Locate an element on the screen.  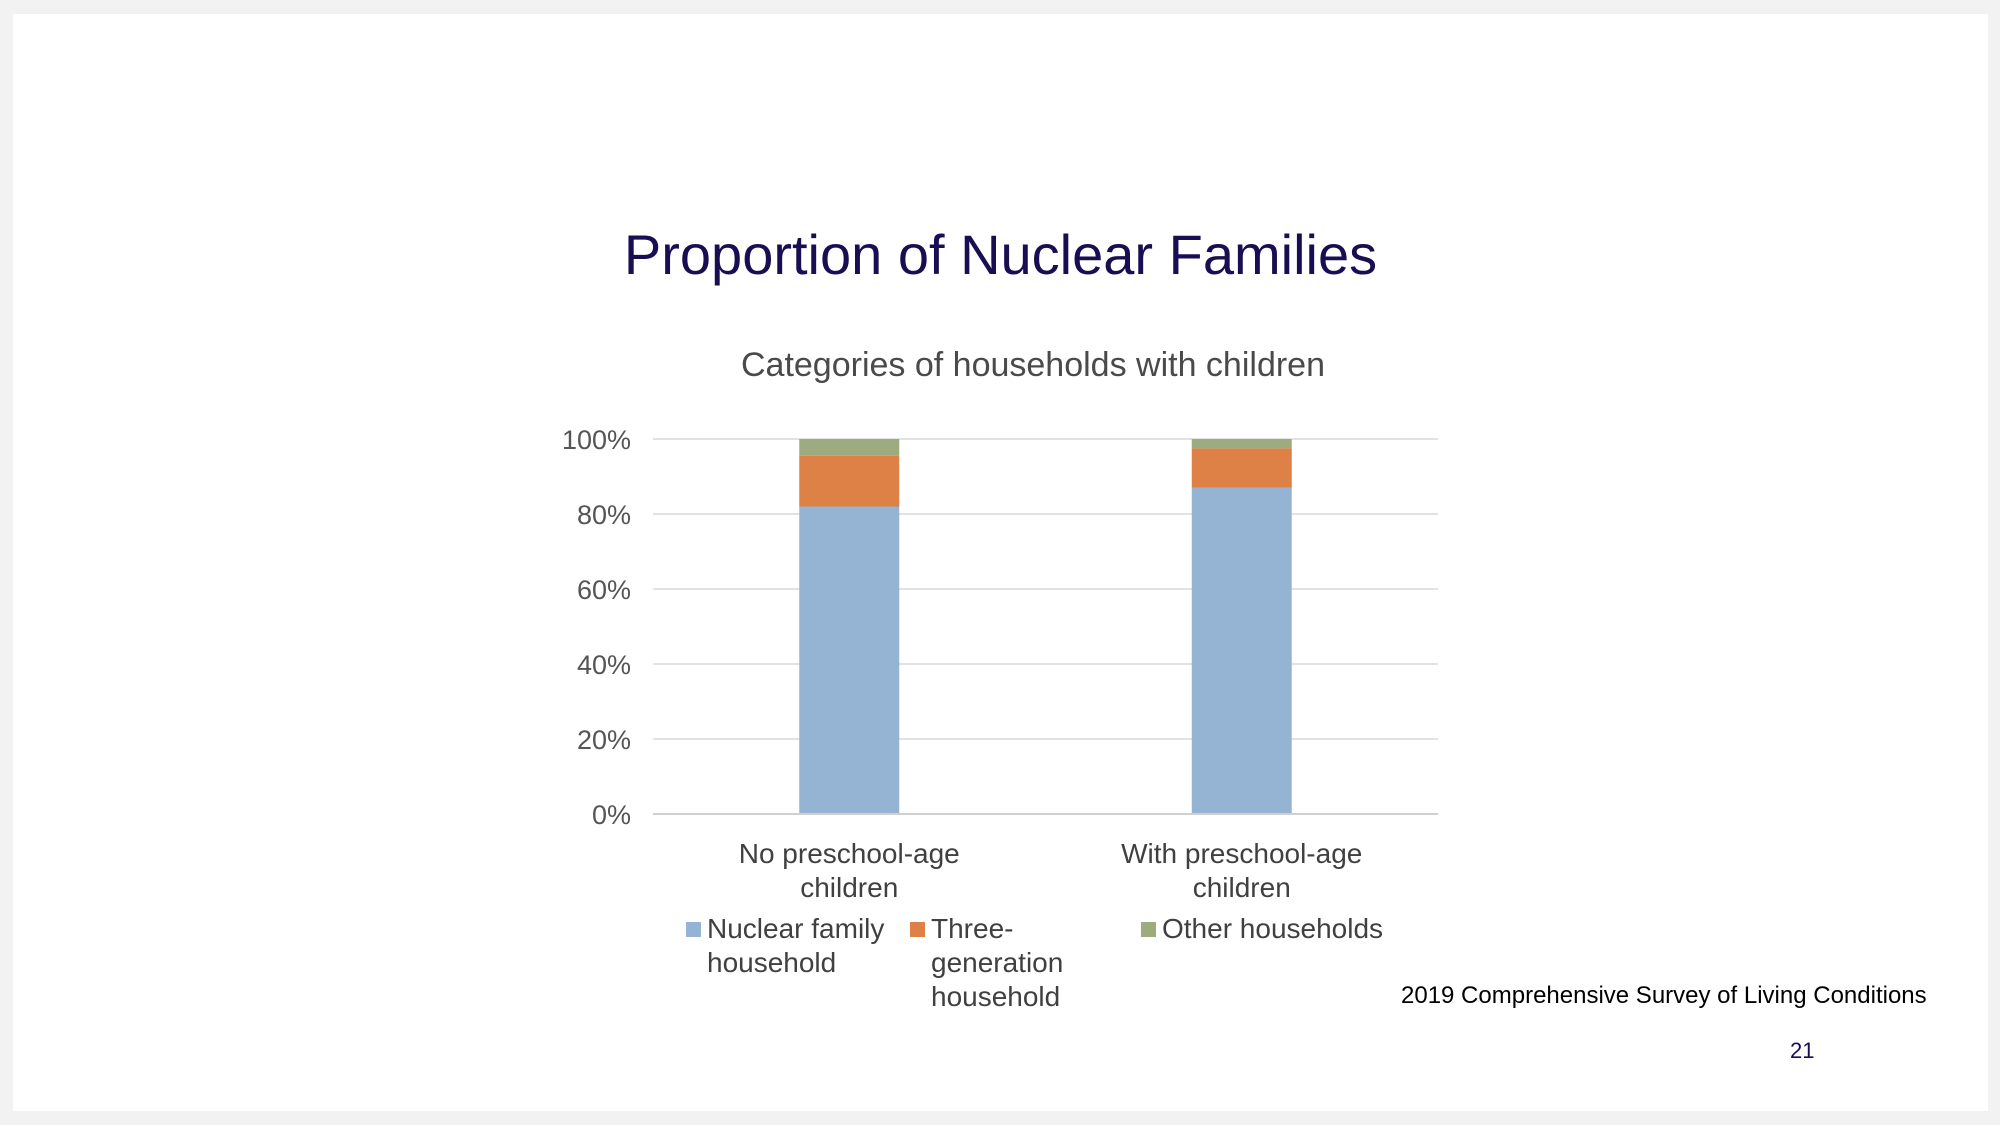
slide-title: Proportion of Nuclear Families is located at coordinates (1000, 254).